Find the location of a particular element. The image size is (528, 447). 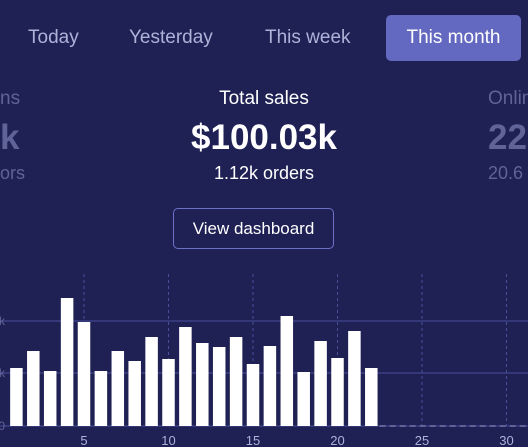

total-sales-value: $100.03k is located at coordinates (264, 137).